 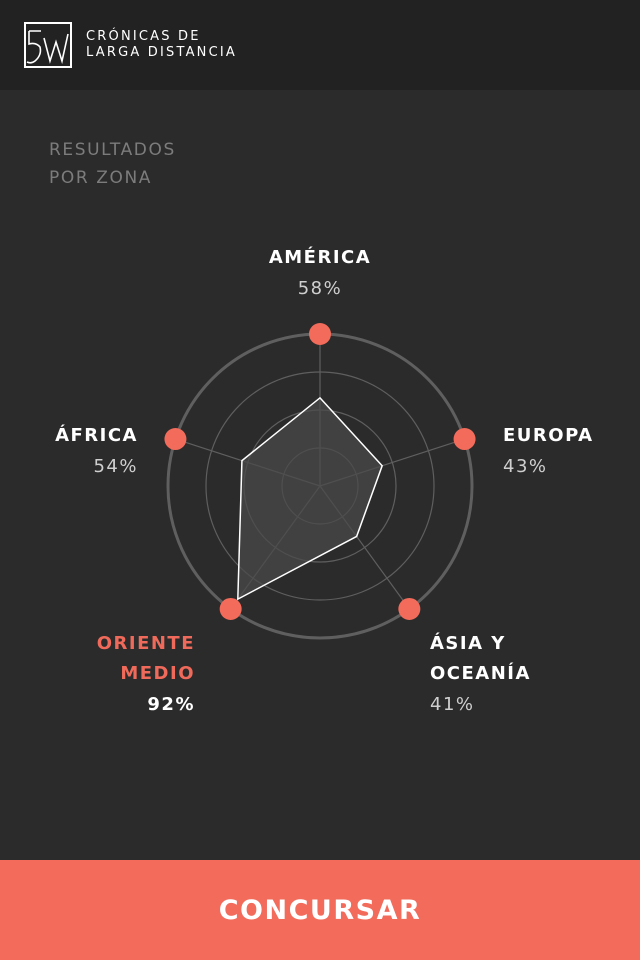 What do you see at coordinates (320, 45) in the screenshot?
I see `app-header: CRÓNICAS DE LARGA DISTANCIA` at bounding box center [320, 45].